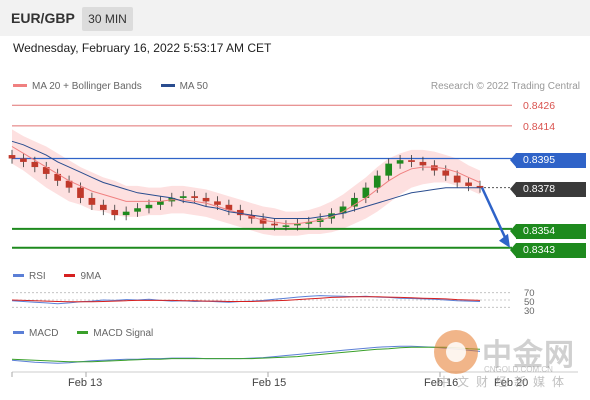 The width and height of the screenshot is (590, 400). What do you see at coordinates (87, 86) in the screenshot?
I see `legend-ma20-label: MA 20 + Bollinger Bands` at bounding box center [87, 86].